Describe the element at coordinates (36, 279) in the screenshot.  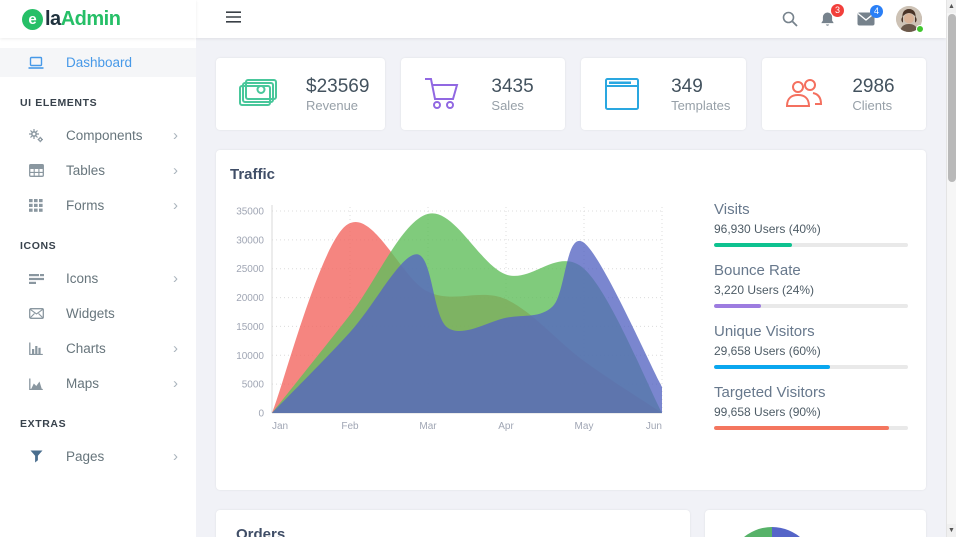
I see `themify-icon` at that location.